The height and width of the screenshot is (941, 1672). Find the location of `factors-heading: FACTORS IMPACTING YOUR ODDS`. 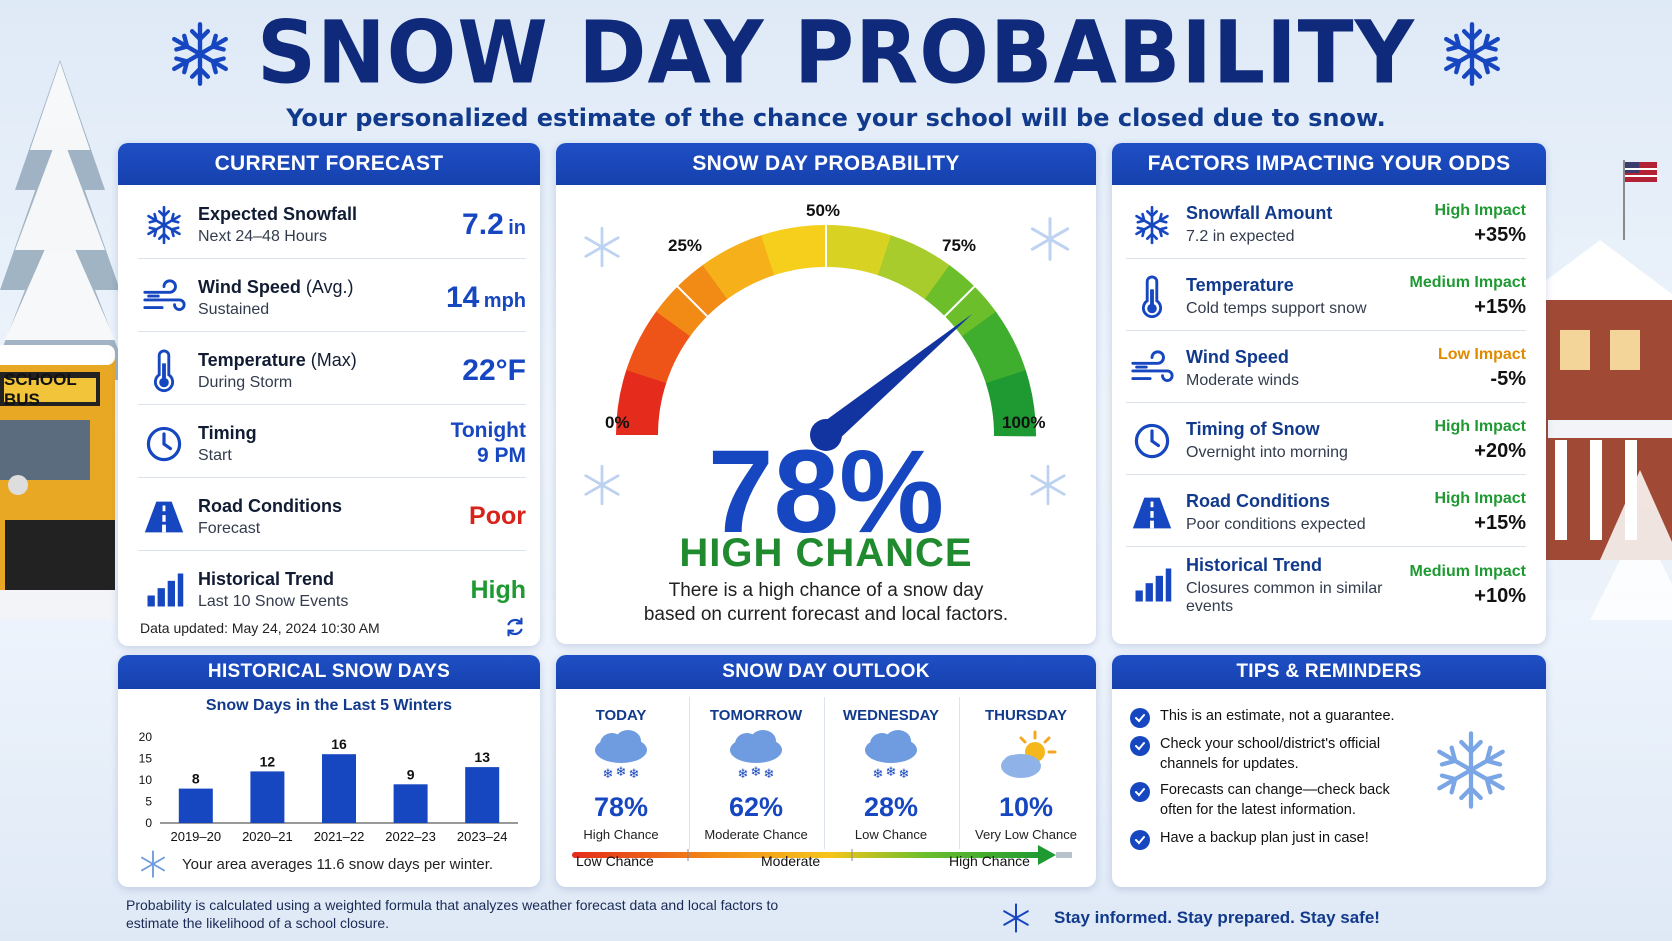

factors-heading: FACTORS IMPACTING YOUR ODDS is located at coordinates (1329, 164).